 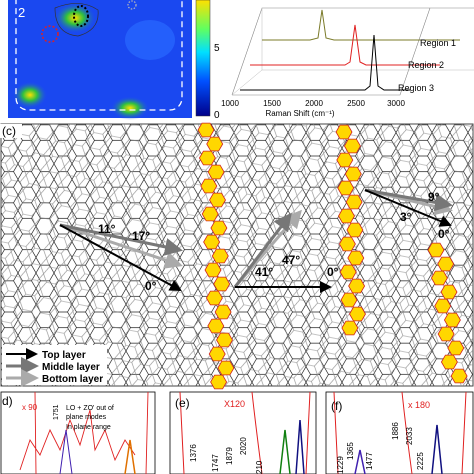 I want to click on x-axis-title: Raman Shift (cm⁻¹), so click(x=299, y=113).